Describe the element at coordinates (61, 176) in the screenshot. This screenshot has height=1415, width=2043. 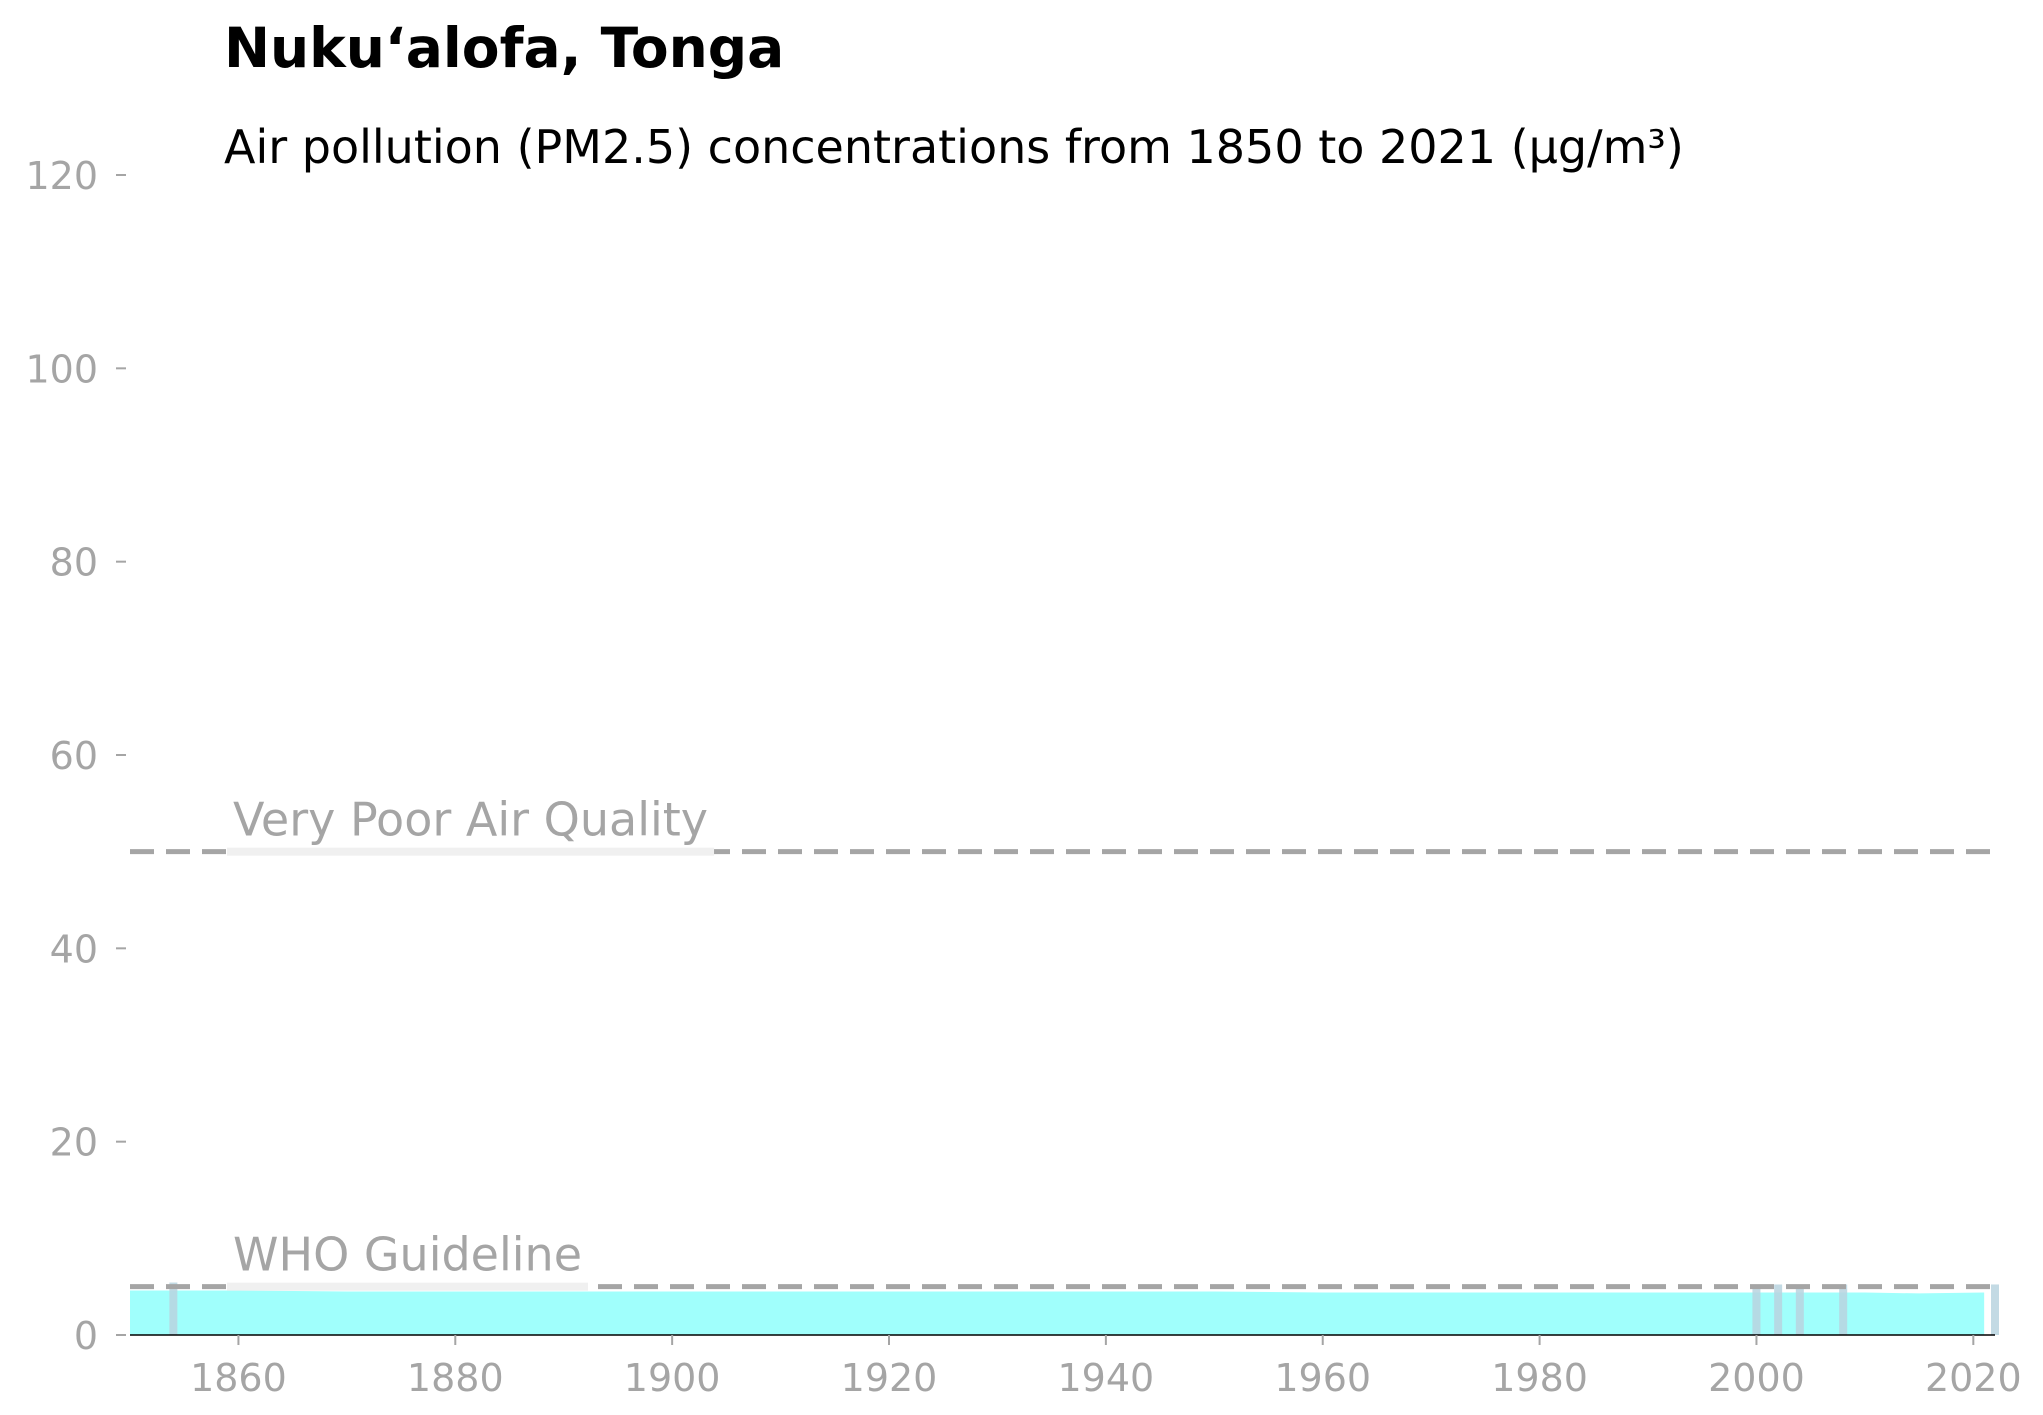
I see `y-tick-label-120: 120` at that location.